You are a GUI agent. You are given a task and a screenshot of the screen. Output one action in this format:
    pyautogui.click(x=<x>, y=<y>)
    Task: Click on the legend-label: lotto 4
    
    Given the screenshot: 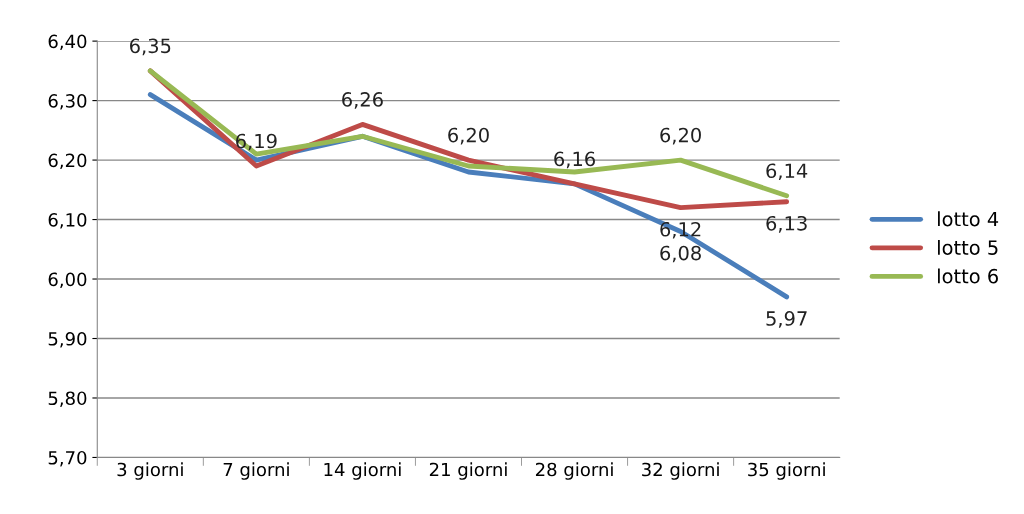 What is the action you would take?
    pyautogui.click(x=968, y=219)
    